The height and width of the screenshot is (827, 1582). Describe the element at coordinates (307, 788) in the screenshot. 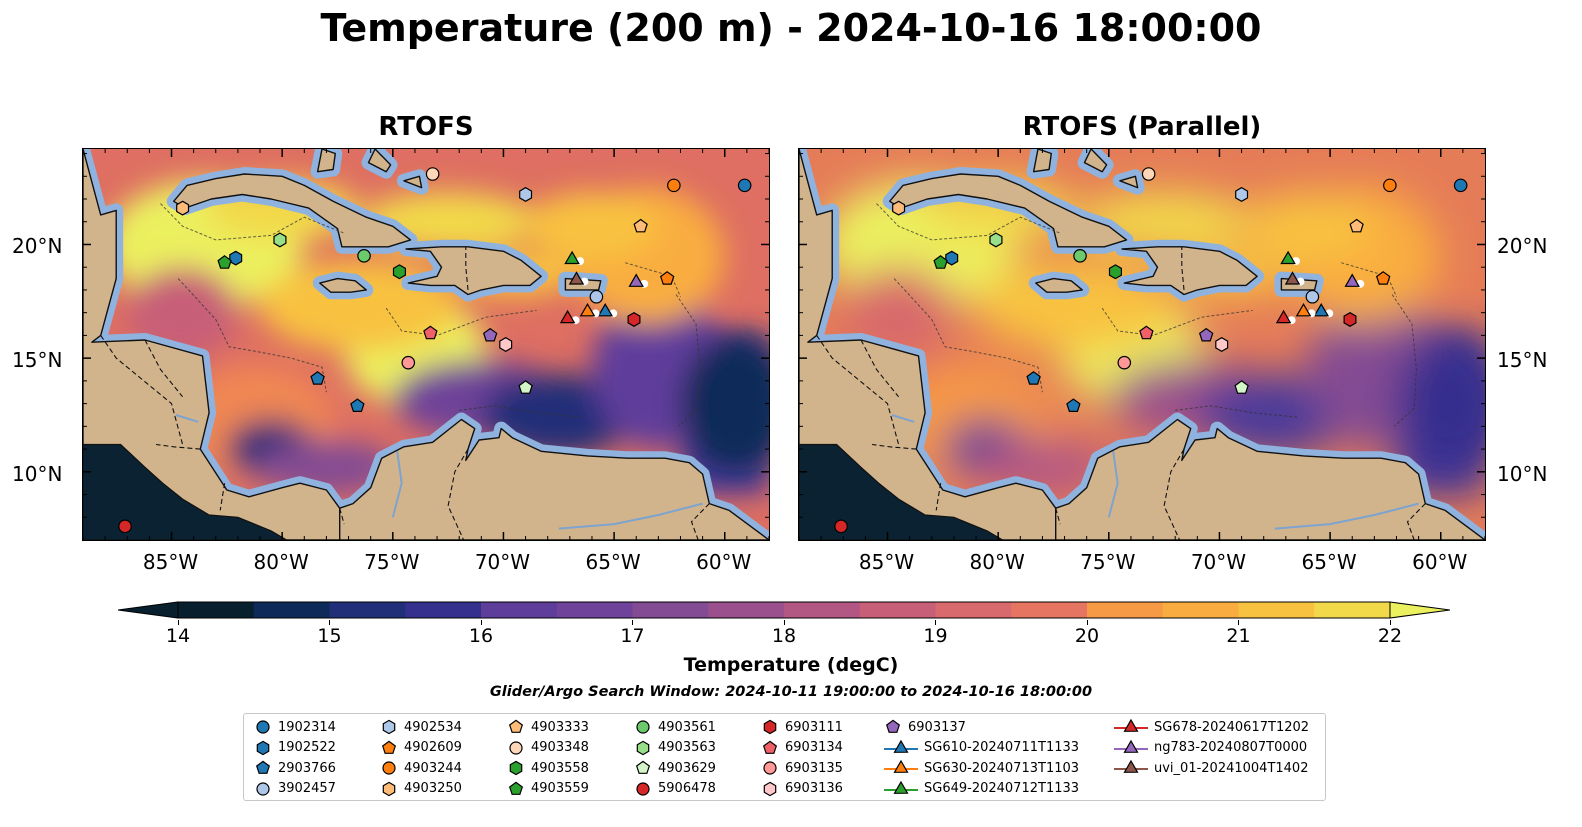

I see `legend-label: 3902457` at that location.